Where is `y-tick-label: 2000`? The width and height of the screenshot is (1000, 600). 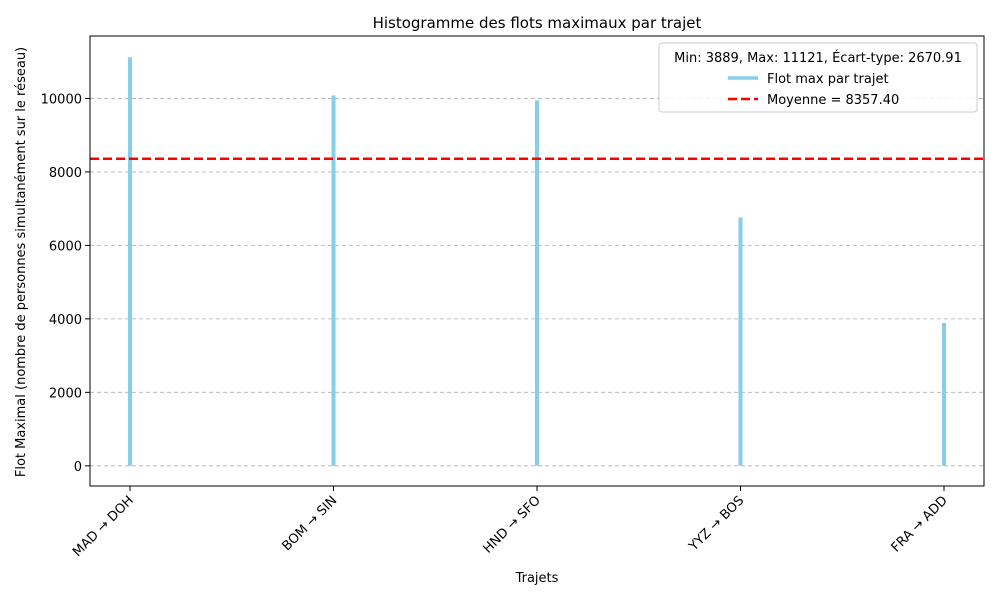 y-tick-label: 2000 is located at coordinates (65, 393).